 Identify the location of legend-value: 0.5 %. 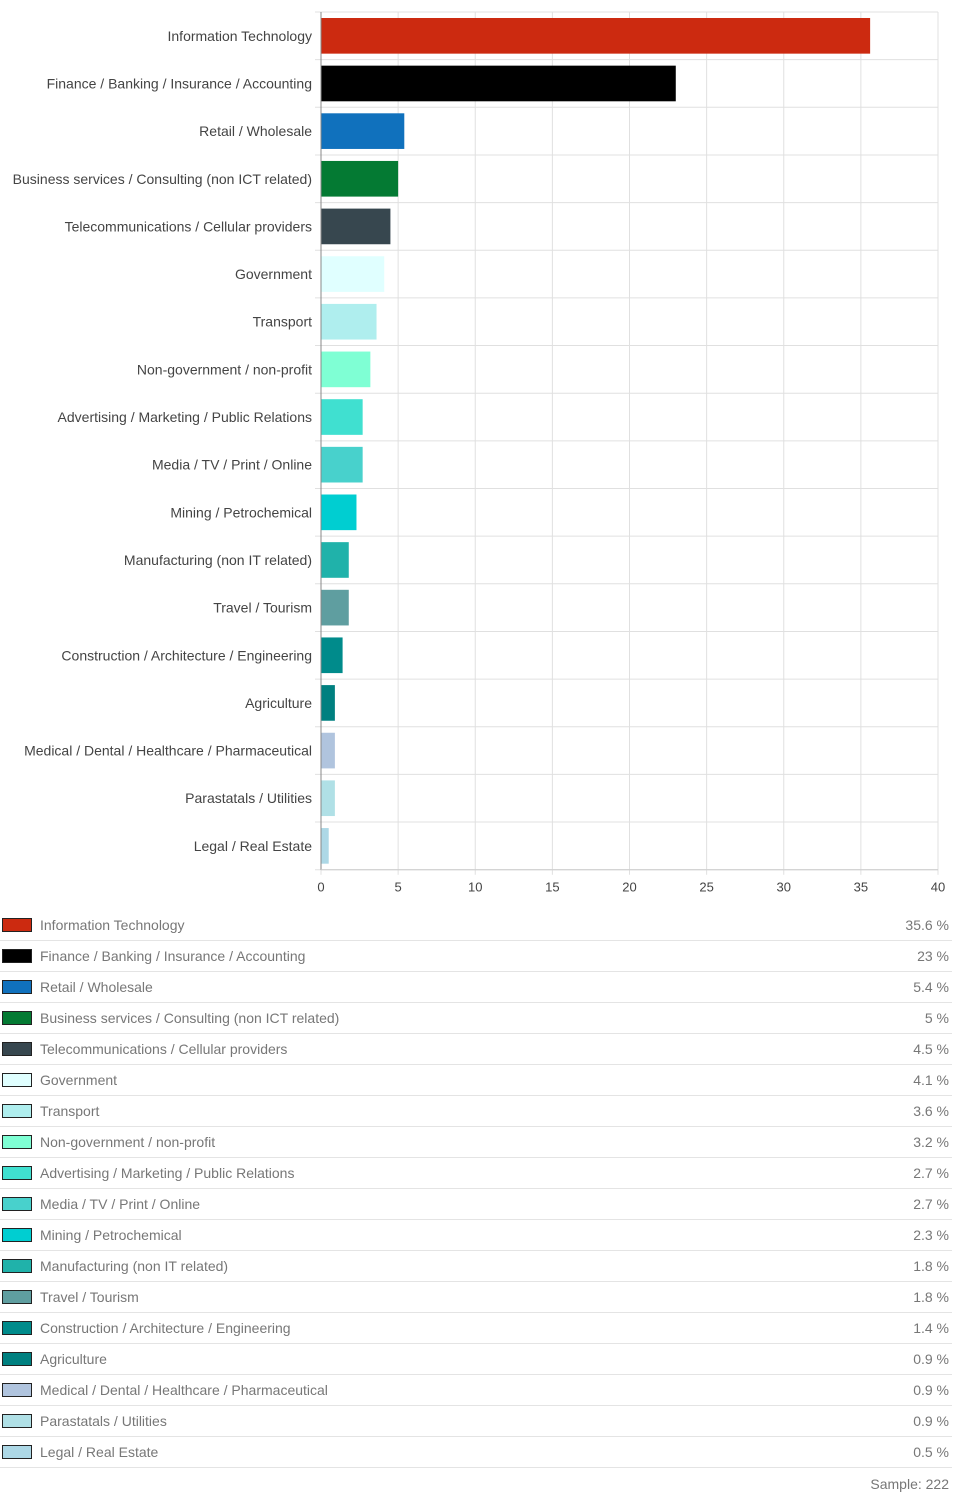
(931, 1452).